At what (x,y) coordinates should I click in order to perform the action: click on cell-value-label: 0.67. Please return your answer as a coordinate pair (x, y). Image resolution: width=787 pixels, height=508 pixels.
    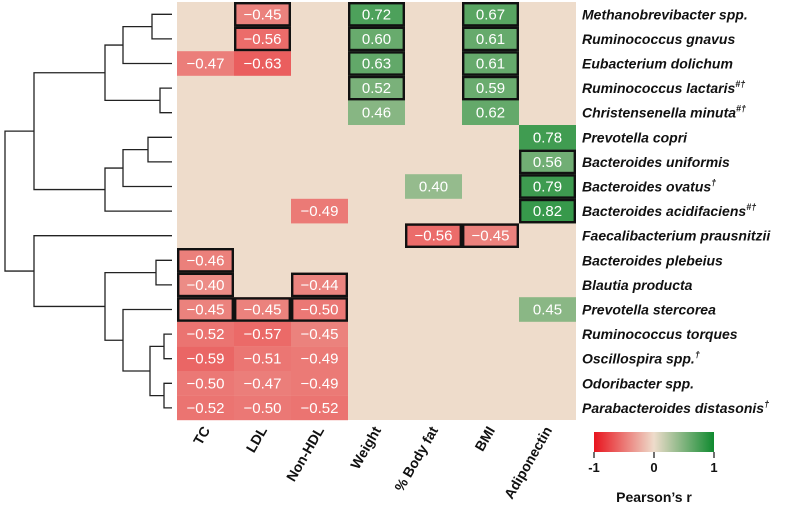
    Looking at the image, I should click on (490, 14).